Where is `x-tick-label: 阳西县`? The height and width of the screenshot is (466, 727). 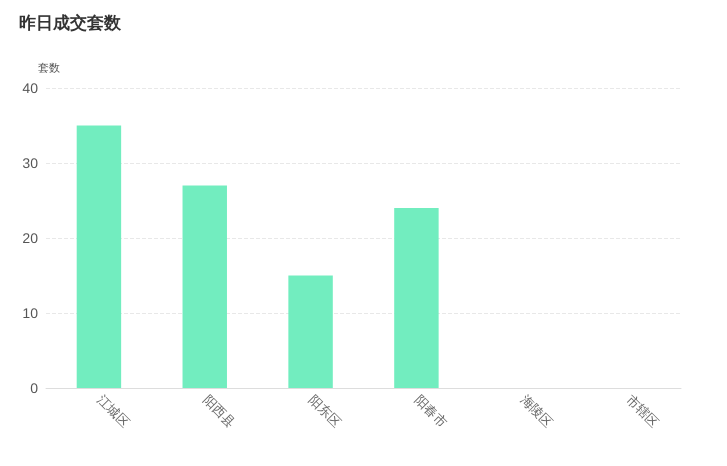 x-tick-label: 阳西县 is located at coordinates (218, 411).